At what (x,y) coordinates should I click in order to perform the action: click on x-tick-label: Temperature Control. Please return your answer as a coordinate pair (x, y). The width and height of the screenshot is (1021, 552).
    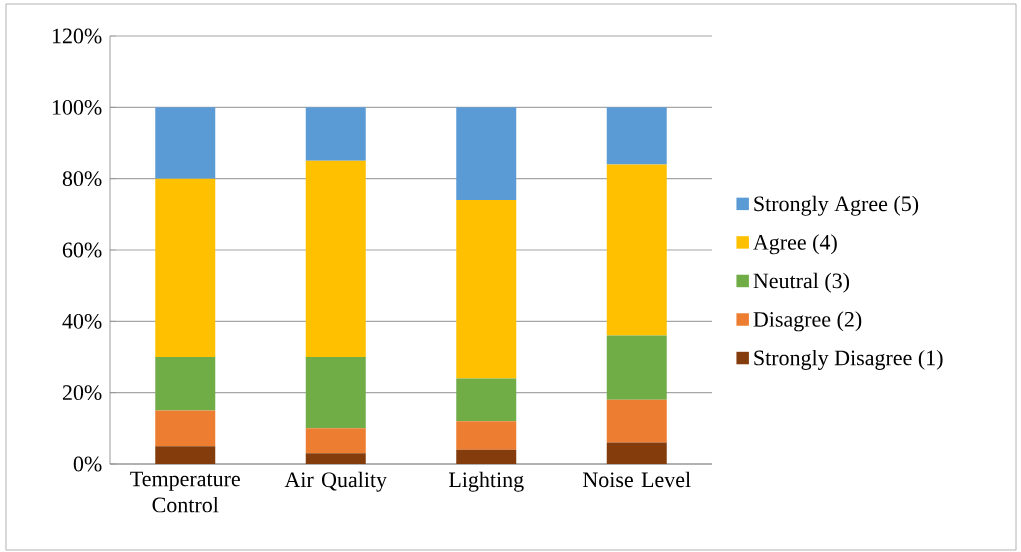
    Looking at the image, I should click on (185, 492).